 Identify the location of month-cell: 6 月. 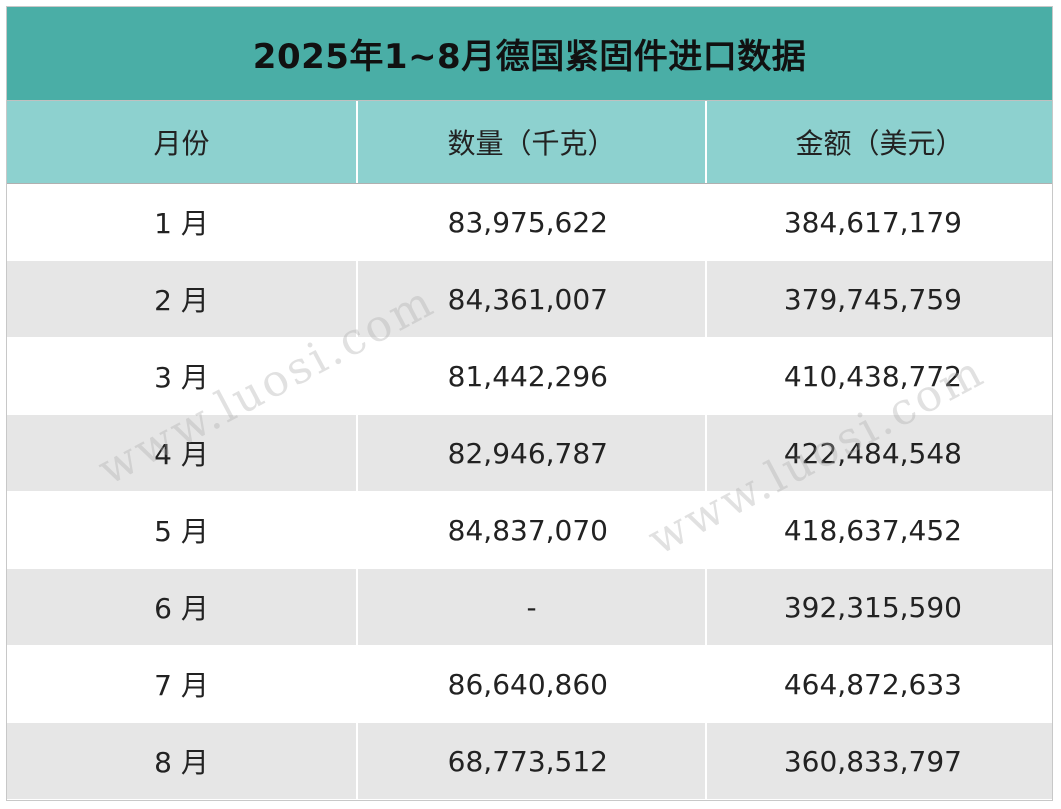
(181, 608).